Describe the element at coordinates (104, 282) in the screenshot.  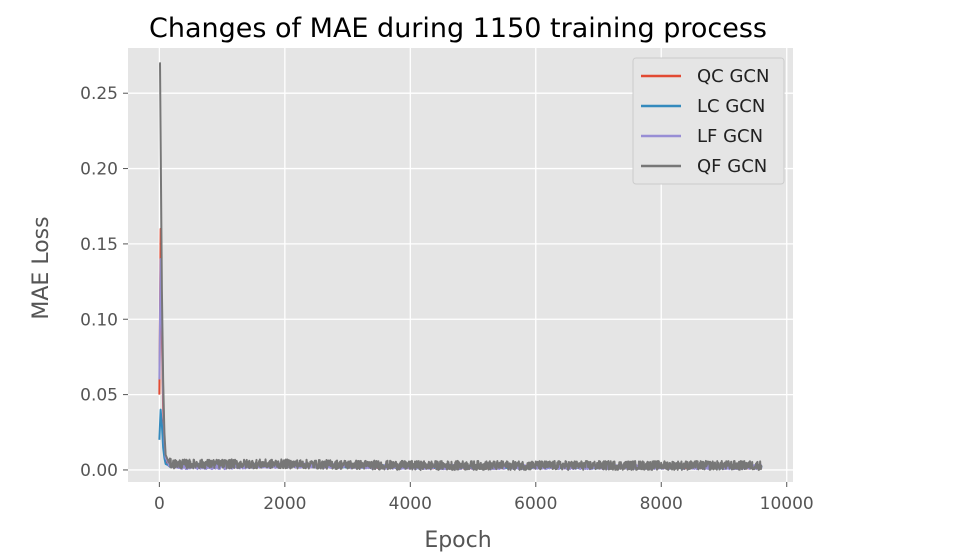
I see `y-ticks: 0.00 0.05 0.10 0.15 0.20 0.25` at that location.